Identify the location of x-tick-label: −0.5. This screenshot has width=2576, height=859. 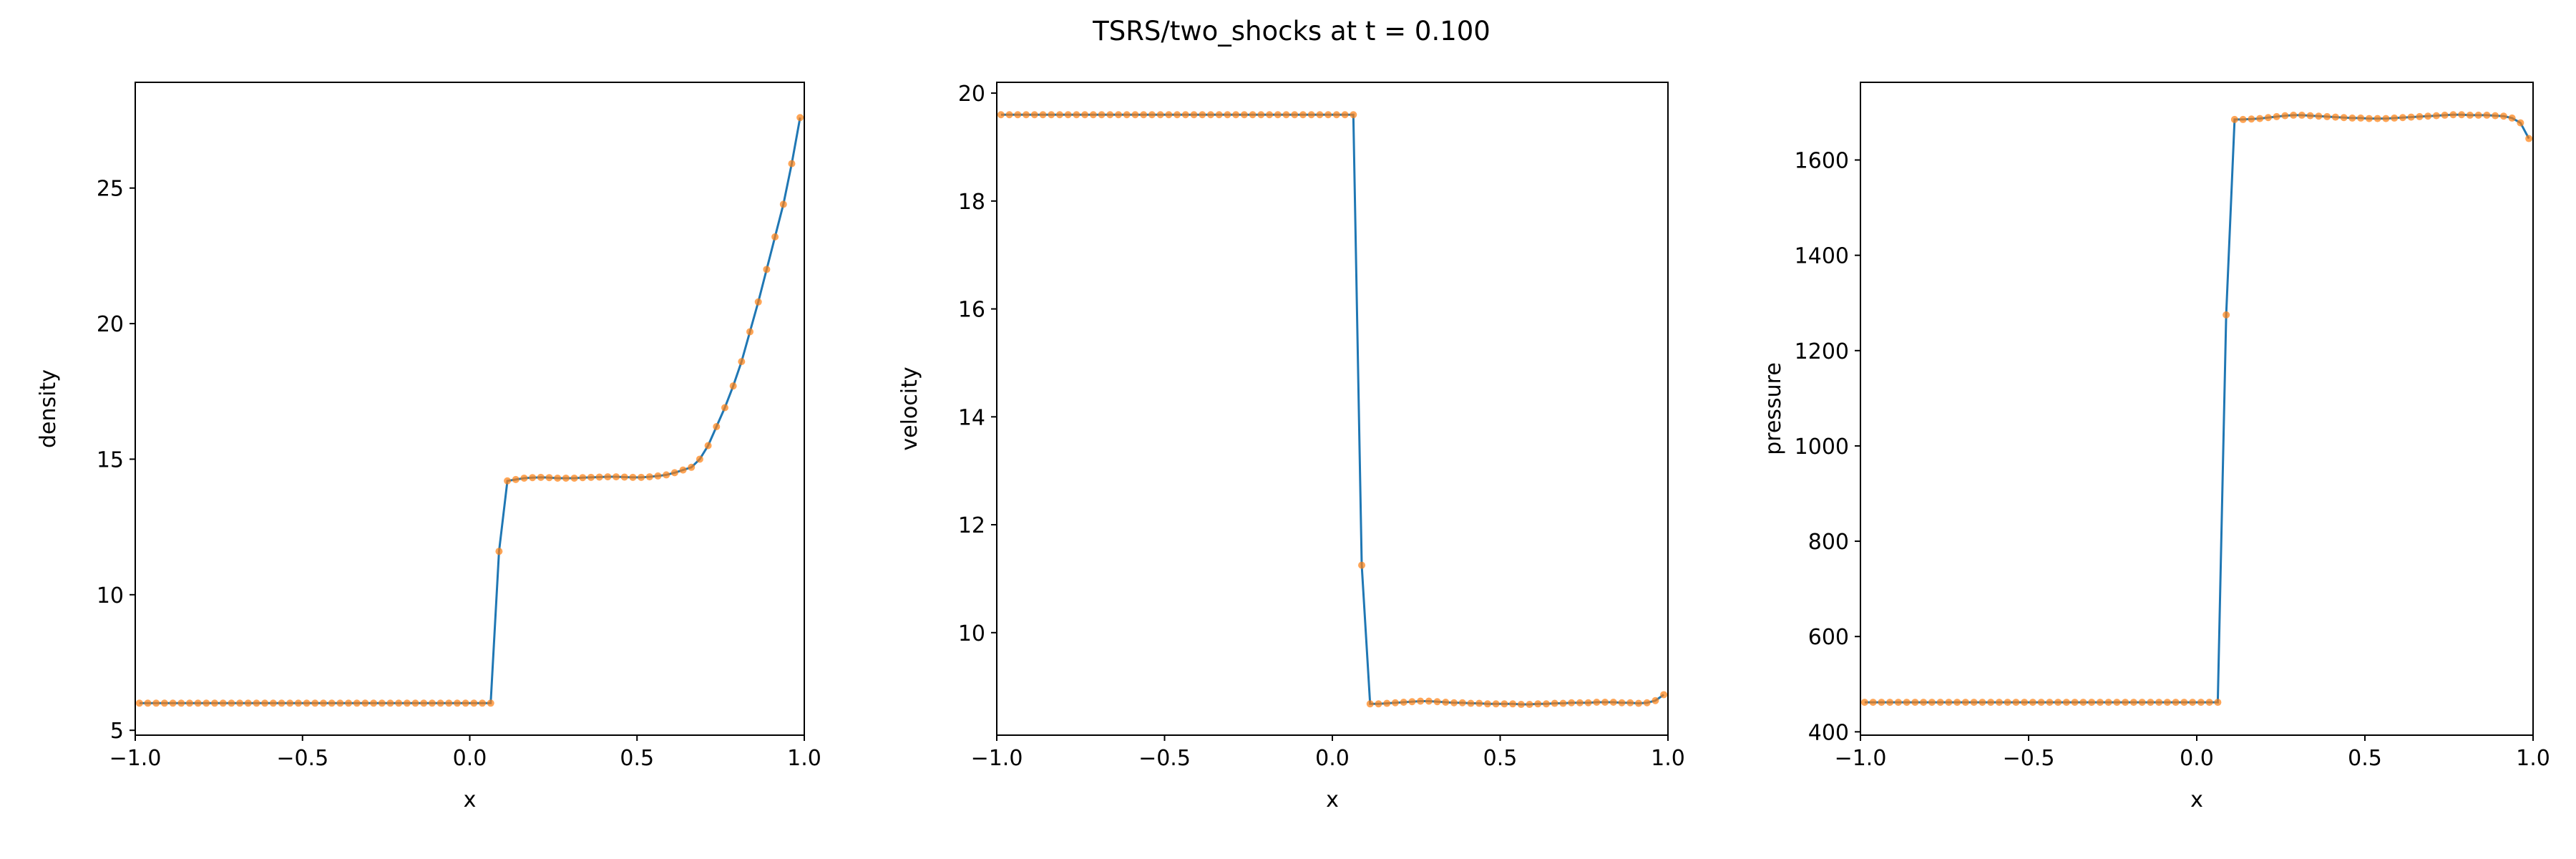
(1164, 758).